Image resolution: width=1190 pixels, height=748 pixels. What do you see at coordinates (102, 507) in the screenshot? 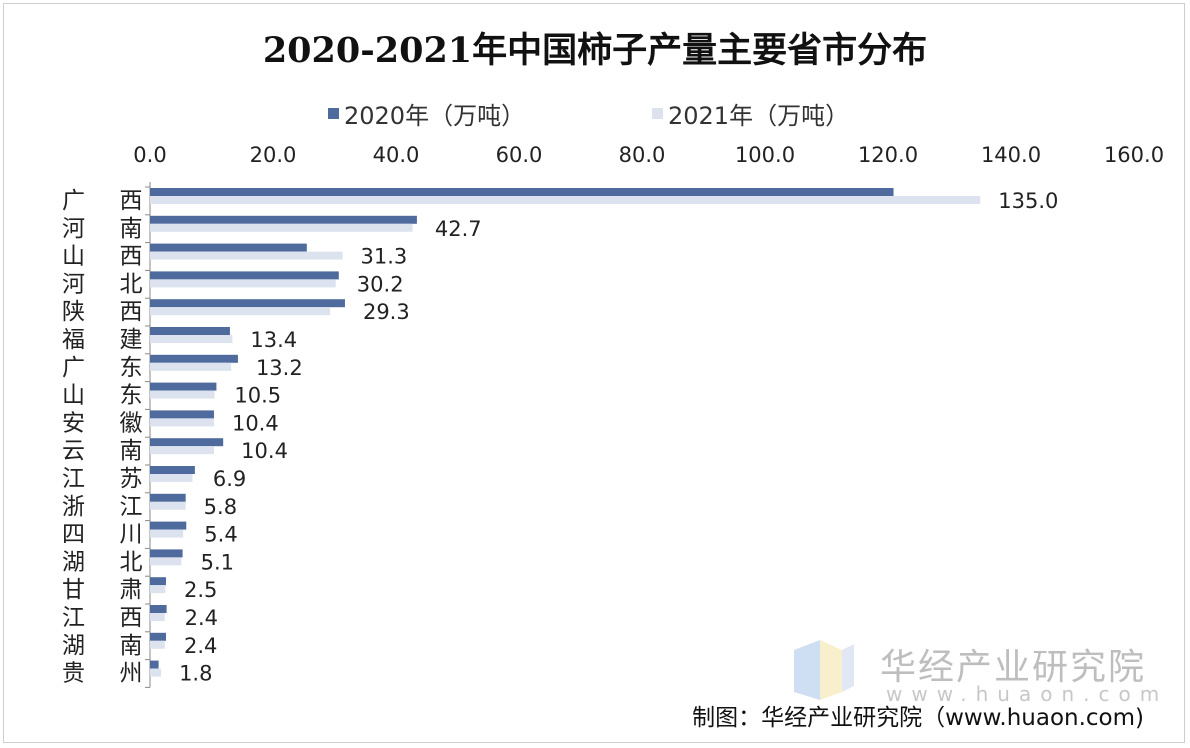
I see `category-label: 浙 江` at bounding box center [102, 507].